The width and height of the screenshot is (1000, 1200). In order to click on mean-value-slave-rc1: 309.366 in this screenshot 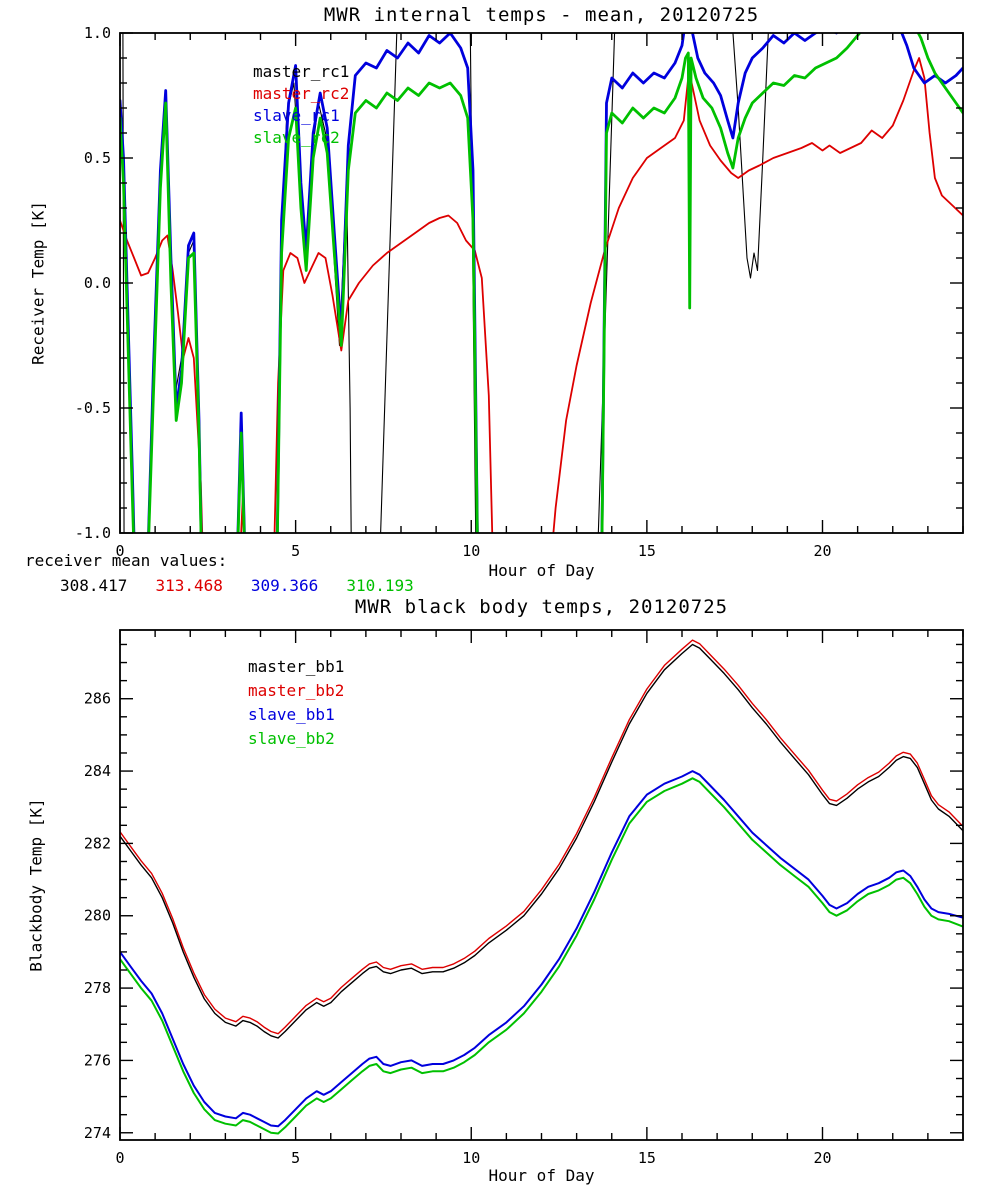, I will do `click(284, 585)`.